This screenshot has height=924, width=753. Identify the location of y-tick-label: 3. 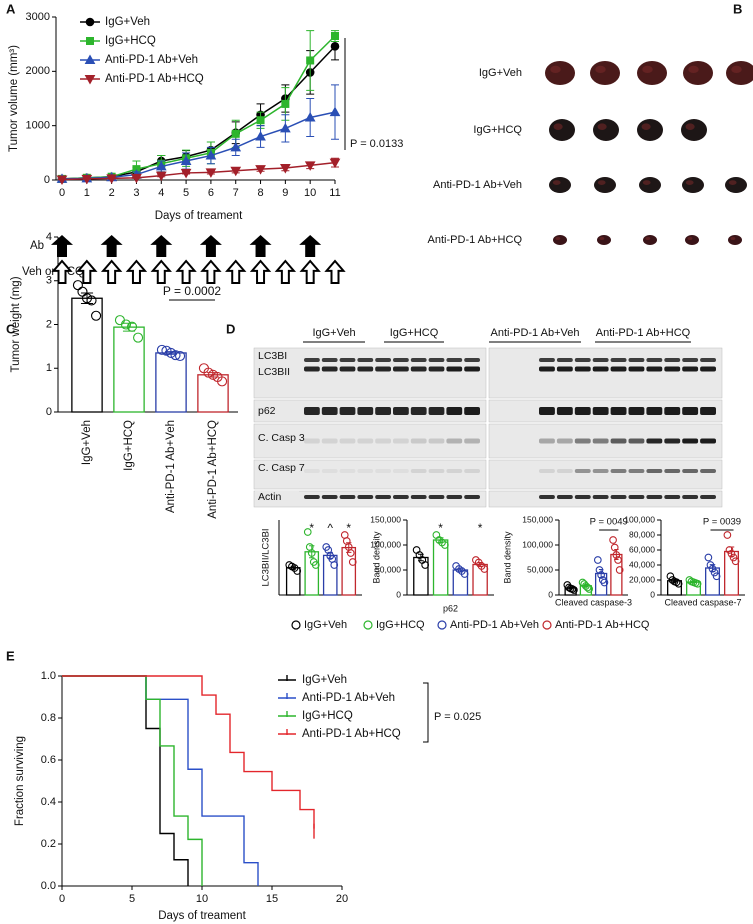
(49, 281).